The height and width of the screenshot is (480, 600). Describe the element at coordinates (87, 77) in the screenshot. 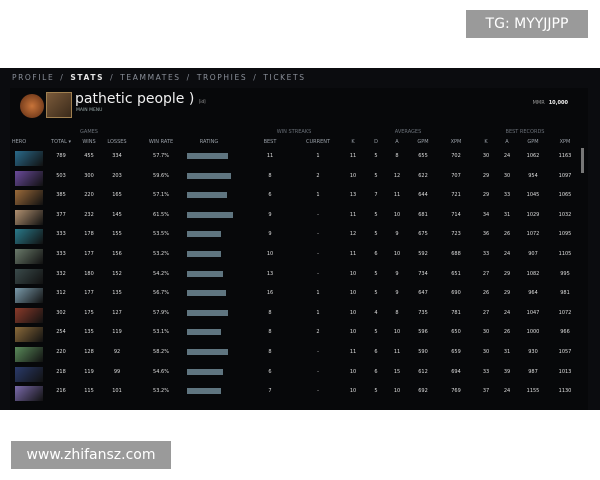

I see `tab-stats: STATS` at that location.